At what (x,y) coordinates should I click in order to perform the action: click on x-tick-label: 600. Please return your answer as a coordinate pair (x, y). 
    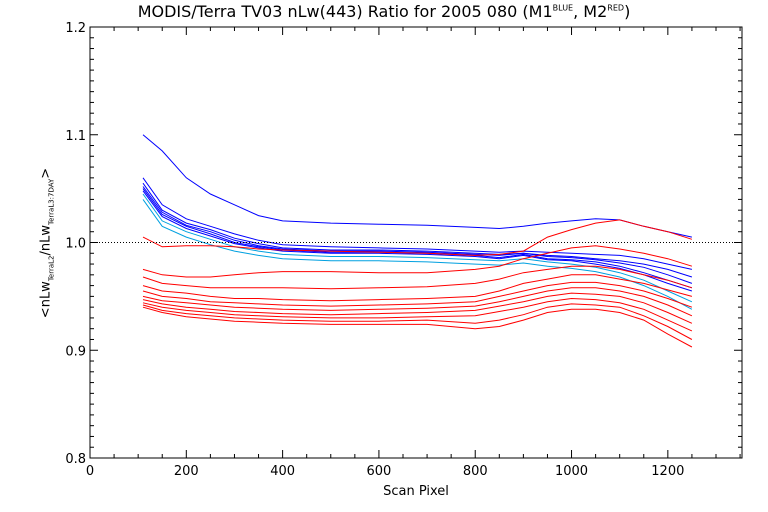
    Looking at the image, I should click on (379, 471).